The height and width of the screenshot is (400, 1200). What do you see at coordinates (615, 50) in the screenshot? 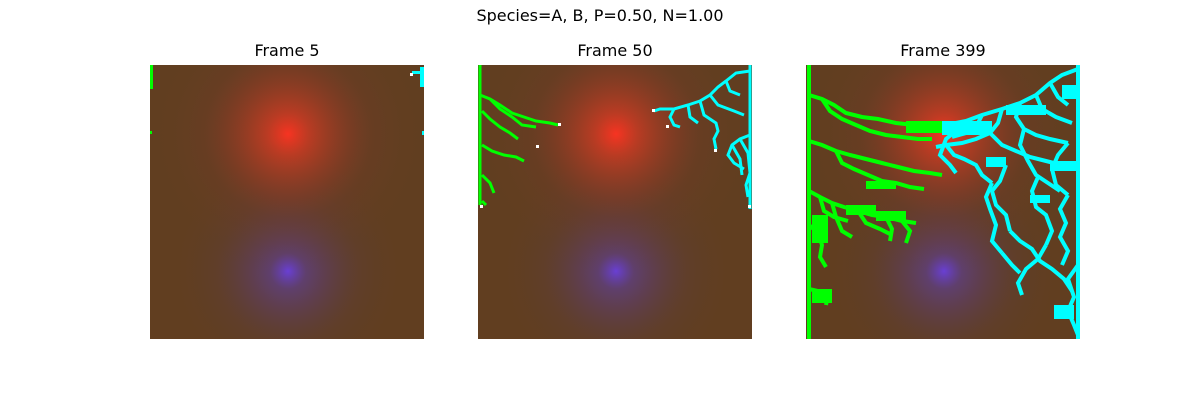
I see `panel-title-frame-50: Frame 50` at bounding box center [615, 50].